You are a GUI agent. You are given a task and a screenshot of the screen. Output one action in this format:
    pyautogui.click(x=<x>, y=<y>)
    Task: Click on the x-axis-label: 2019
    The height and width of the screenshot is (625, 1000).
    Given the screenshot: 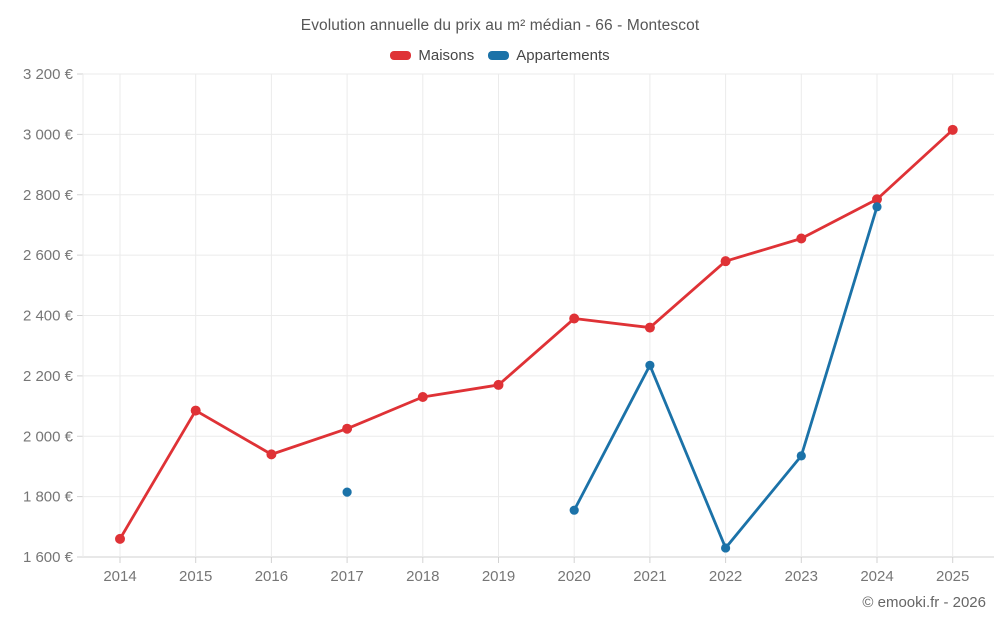 What is the action you would take?
    pyautogui.click(x=498, y=576)
    